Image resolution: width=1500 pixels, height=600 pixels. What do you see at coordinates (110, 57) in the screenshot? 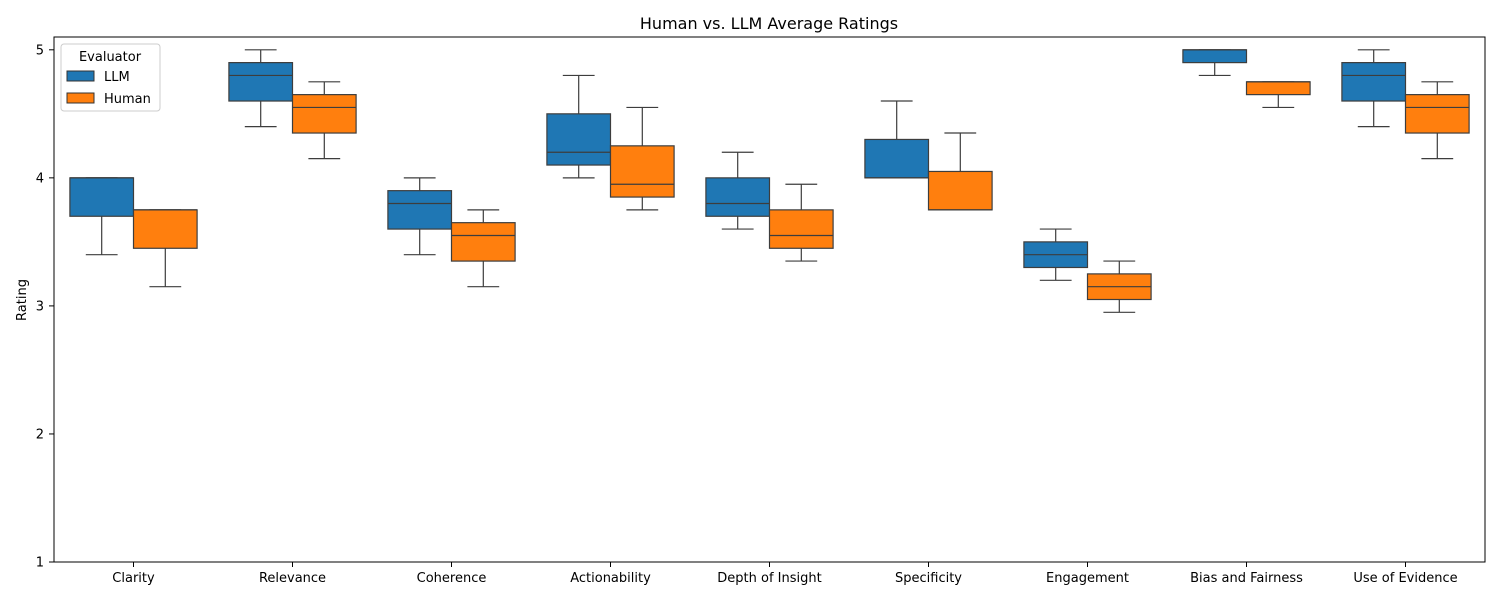
I see `legend-title: Evaluator` at bounding box center [110, 57].